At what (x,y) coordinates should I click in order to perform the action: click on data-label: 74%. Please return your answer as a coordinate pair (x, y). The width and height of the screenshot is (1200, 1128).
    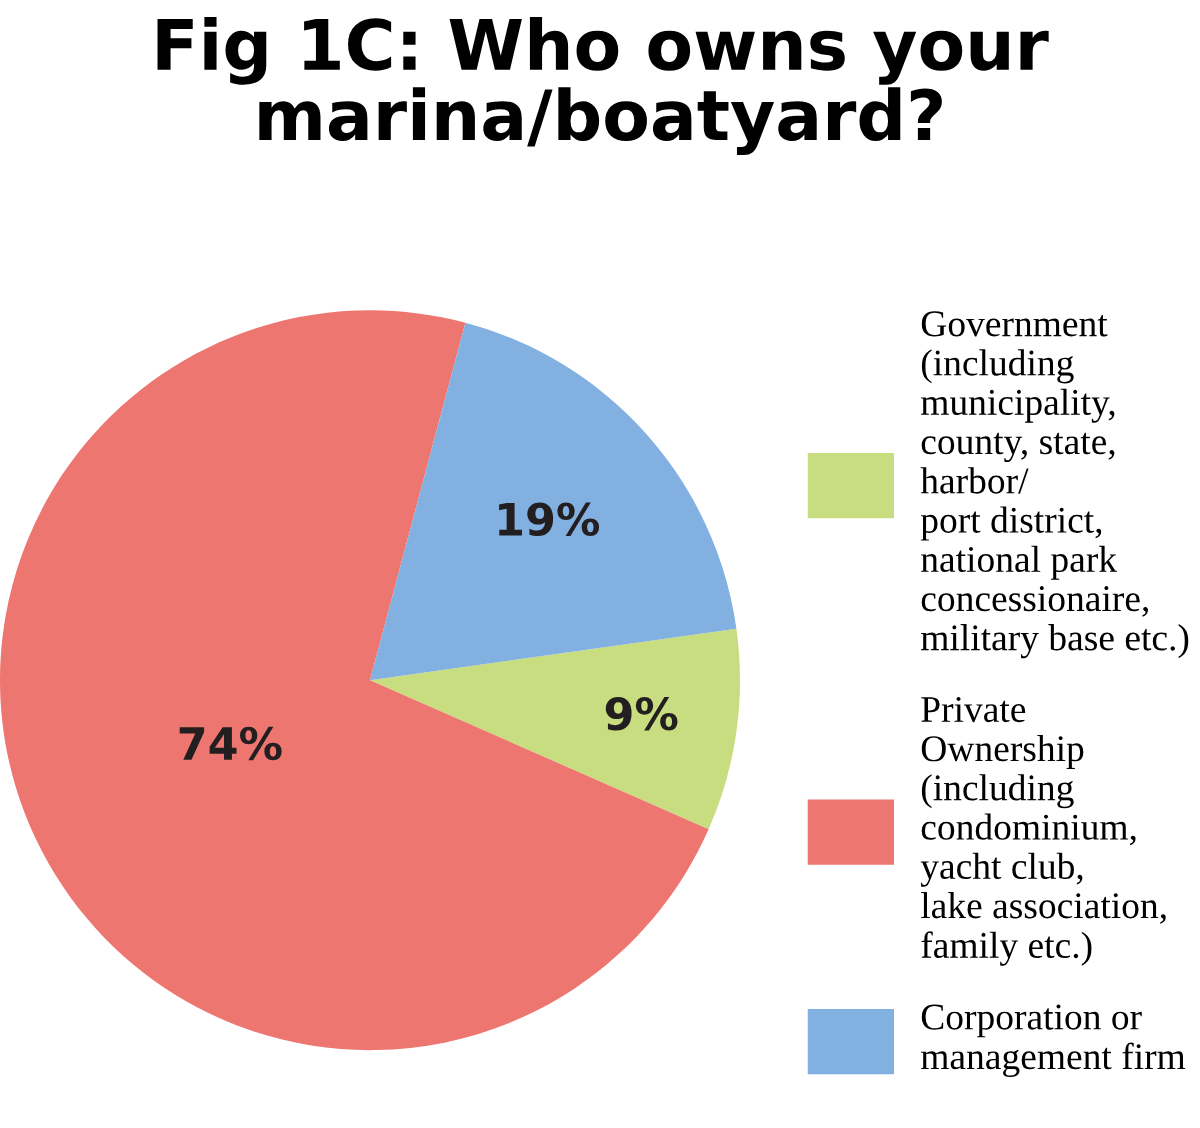
    Looking at the image, I should click on (230, 743).